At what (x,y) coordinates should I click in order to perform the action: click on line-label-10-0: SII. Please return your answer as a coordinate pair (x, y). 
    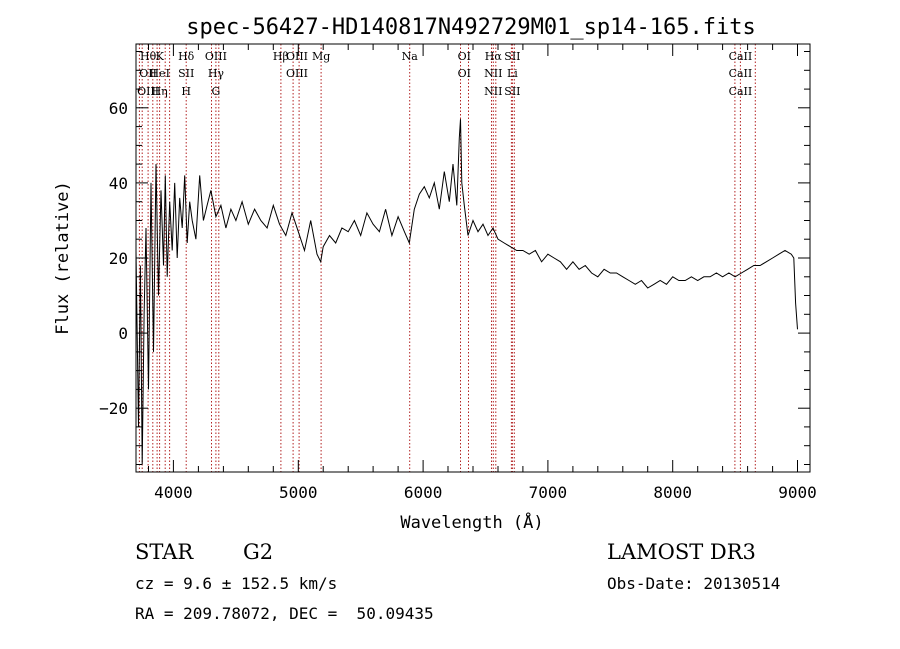
    Looking at the image, I should click on (512, 56).